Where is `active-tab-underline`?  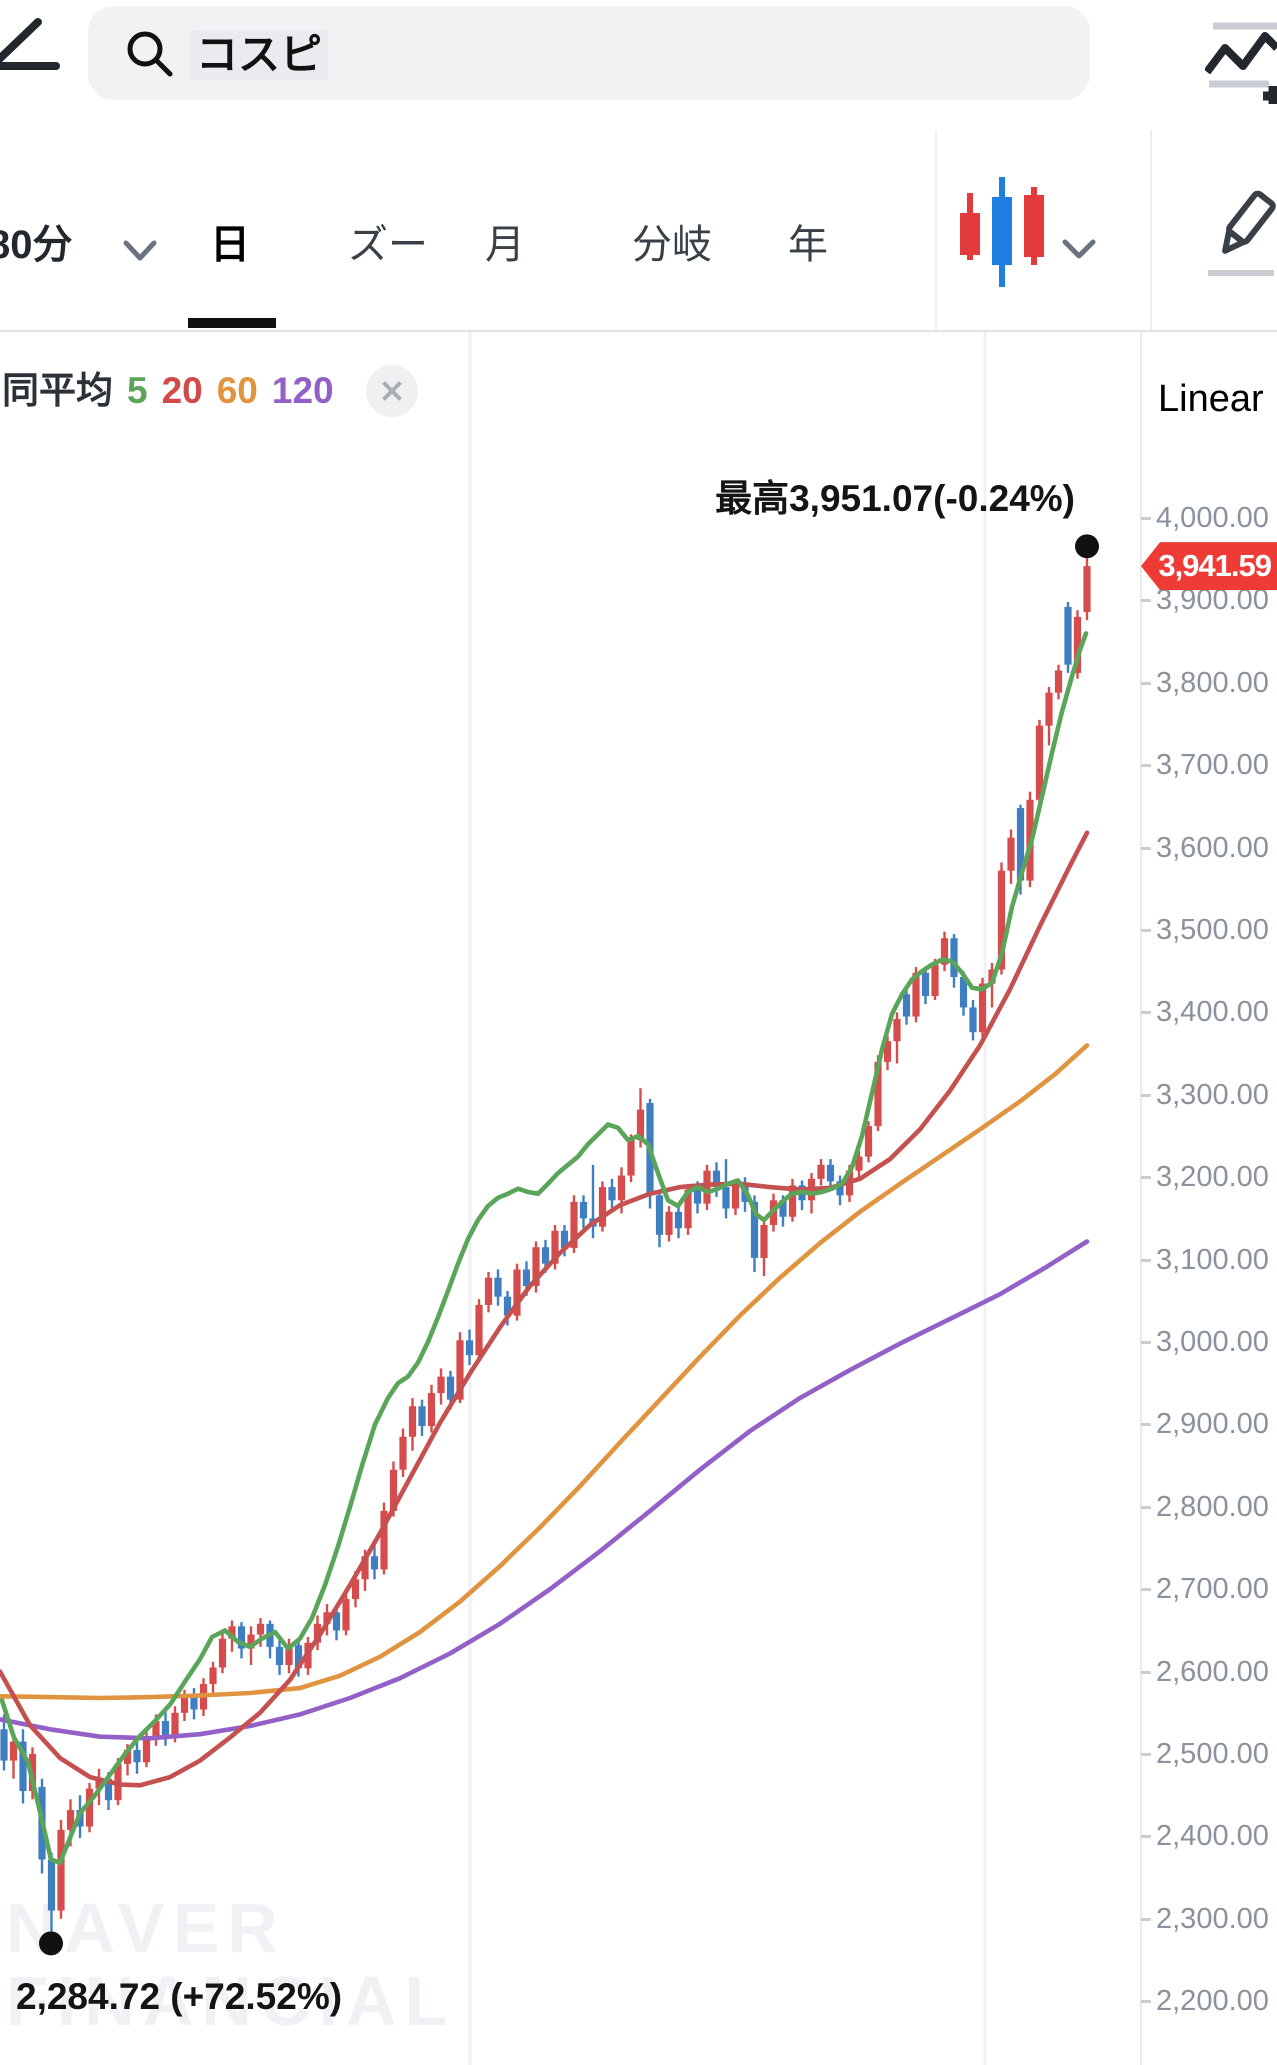 active-tab-underline is located at coordinates (232, 323).